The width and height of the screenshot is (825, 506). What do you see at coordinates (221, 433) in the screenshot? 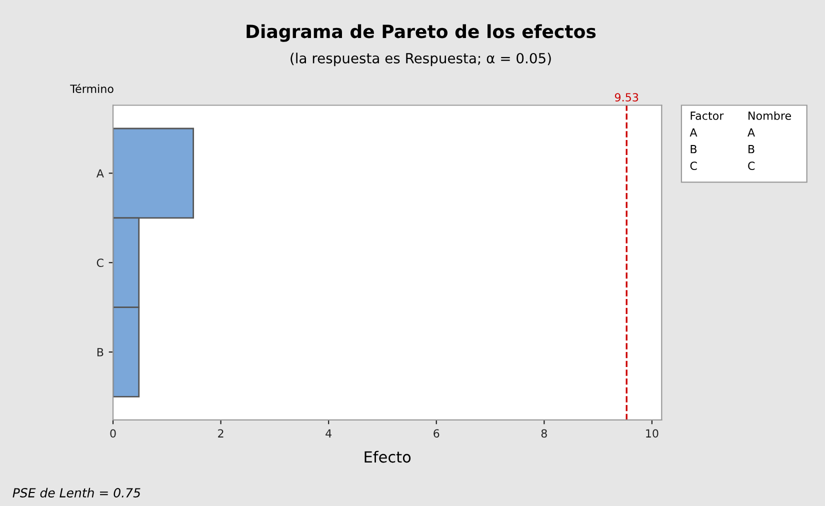
I see `x-tick-label: 2` at bounding box center [221, 433].